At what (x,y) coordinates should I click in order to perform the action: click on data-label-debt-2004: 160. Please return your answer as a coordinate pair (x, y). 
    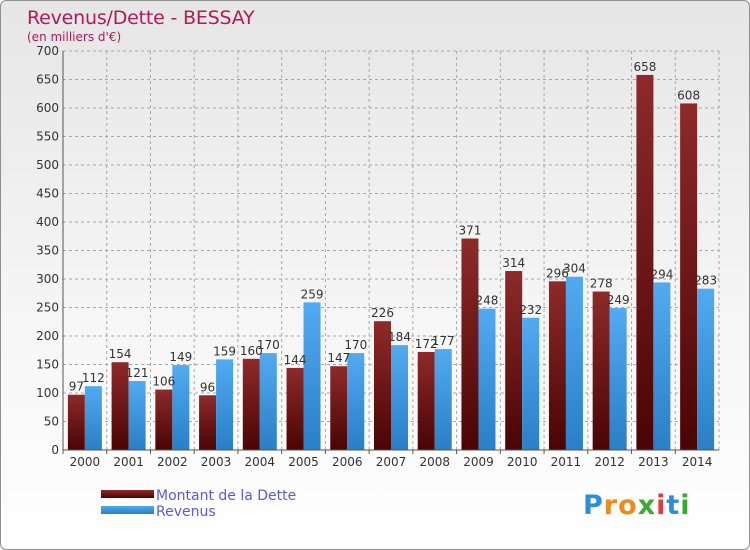
    Looking at the image, I should click on (251, 351).